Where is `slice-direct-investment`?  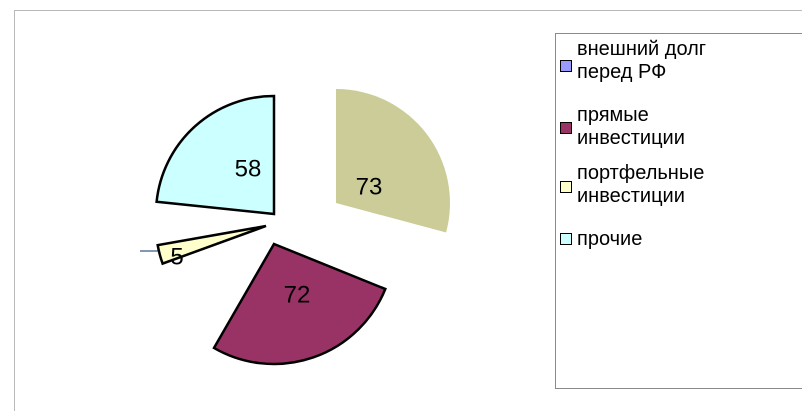 slice-direct-investment is located at coordinates (299, 304).